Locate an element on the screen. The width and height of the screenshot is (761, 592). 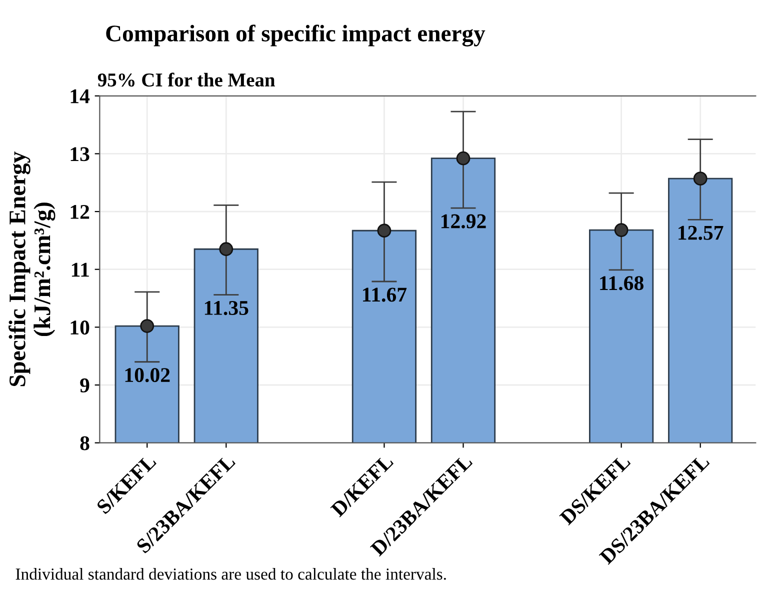
y-tick-label: 9 is located at coordinates (85, 385).